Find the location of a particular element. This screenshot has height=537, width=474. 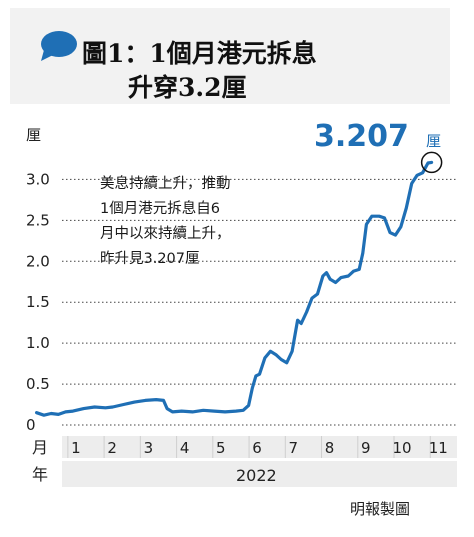

credit-label: 明報製圖 is located at coordinates (380, 509).